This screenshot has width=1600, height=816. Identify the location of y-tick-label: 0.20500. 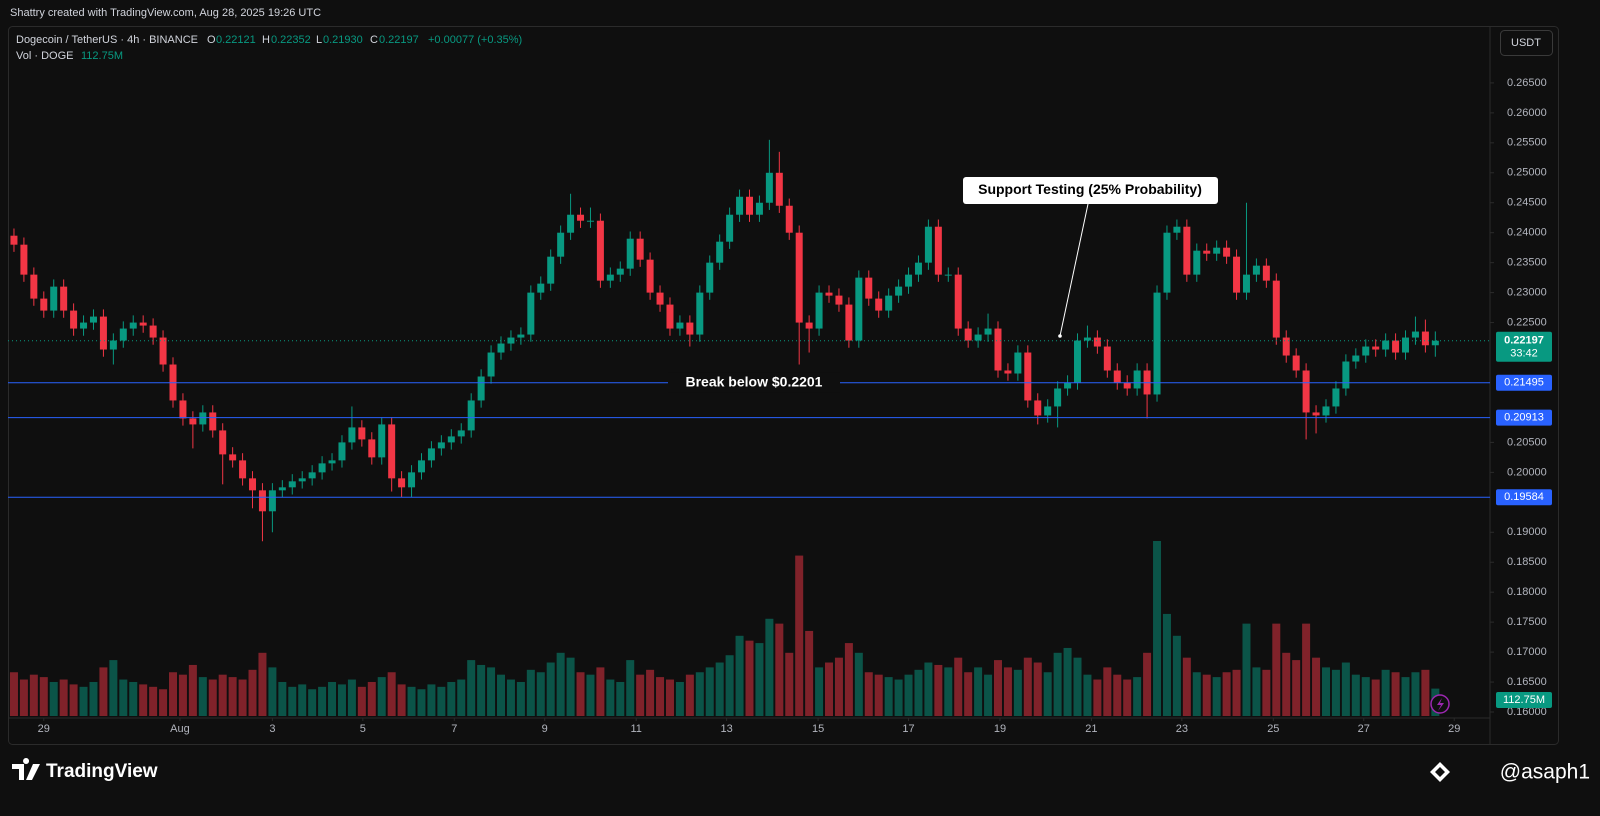
(1527, 442).